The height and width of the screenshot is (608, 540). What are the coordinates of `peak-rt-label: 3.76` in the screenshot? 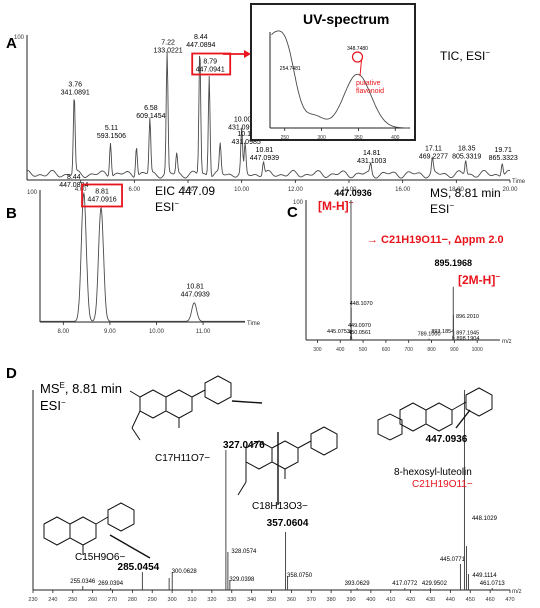 It's located at (75, 85).